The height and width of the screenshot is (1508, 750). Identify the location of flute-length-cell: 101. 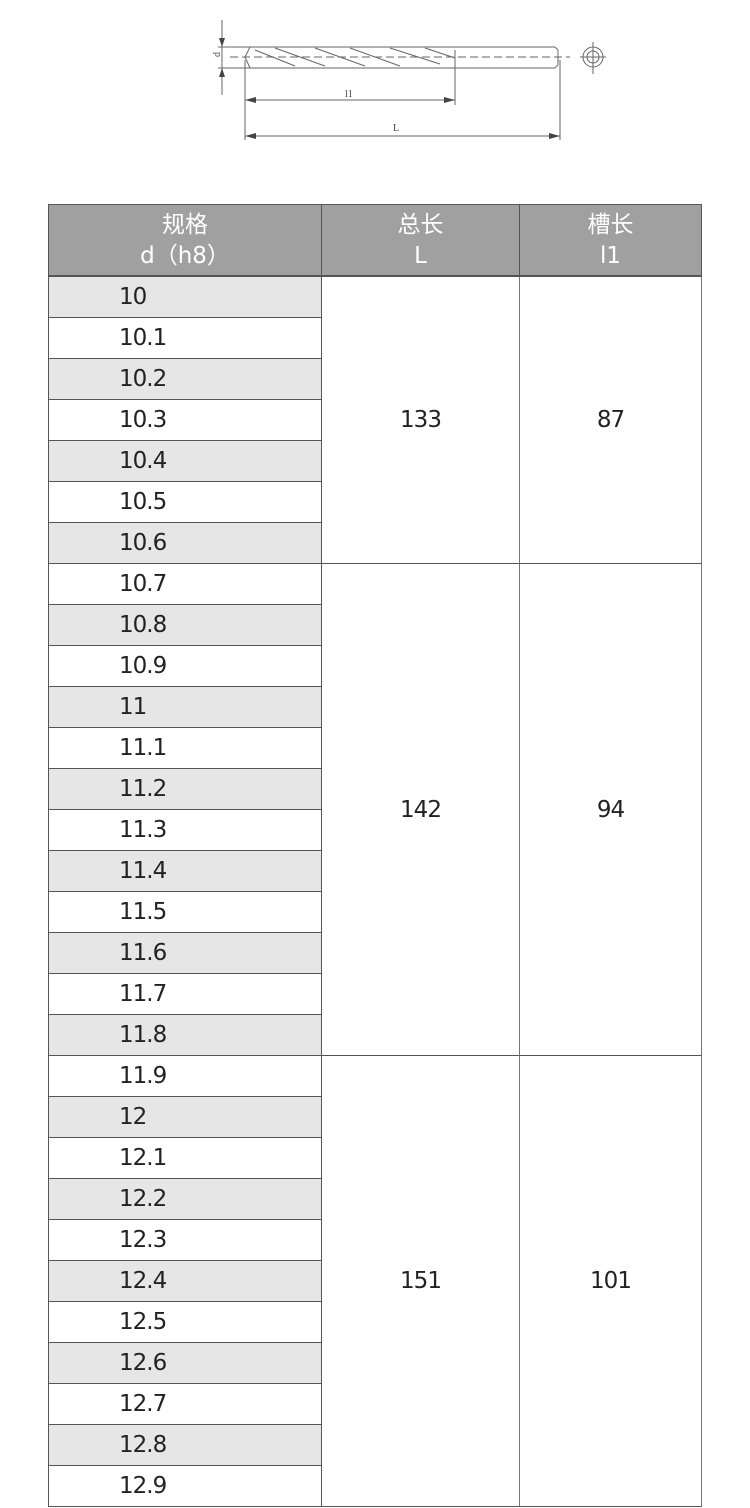
(611, 1281).